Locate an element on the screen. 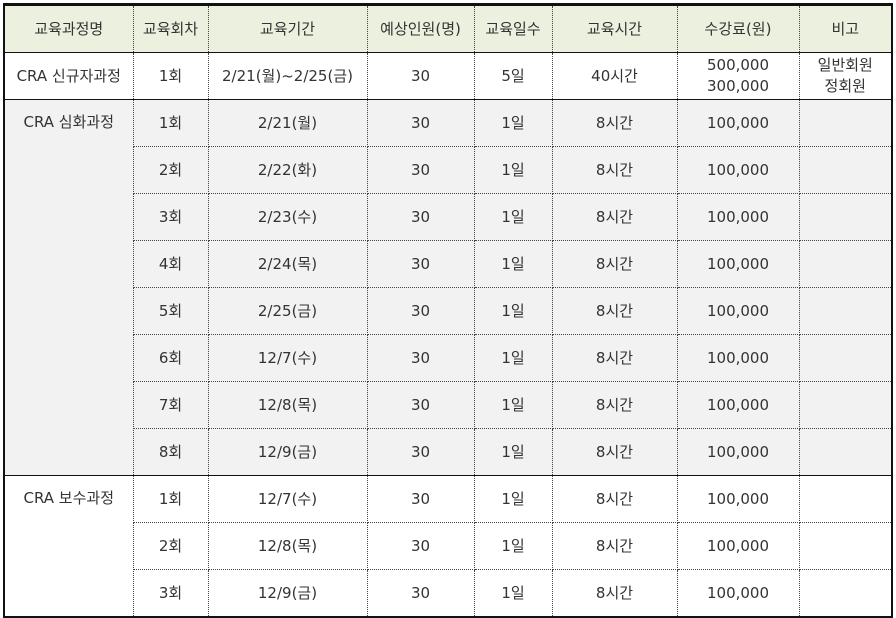  table-row: 2회 2/22(화) 30 1일 8시간 100,000 is located at coordinates (448, 170).